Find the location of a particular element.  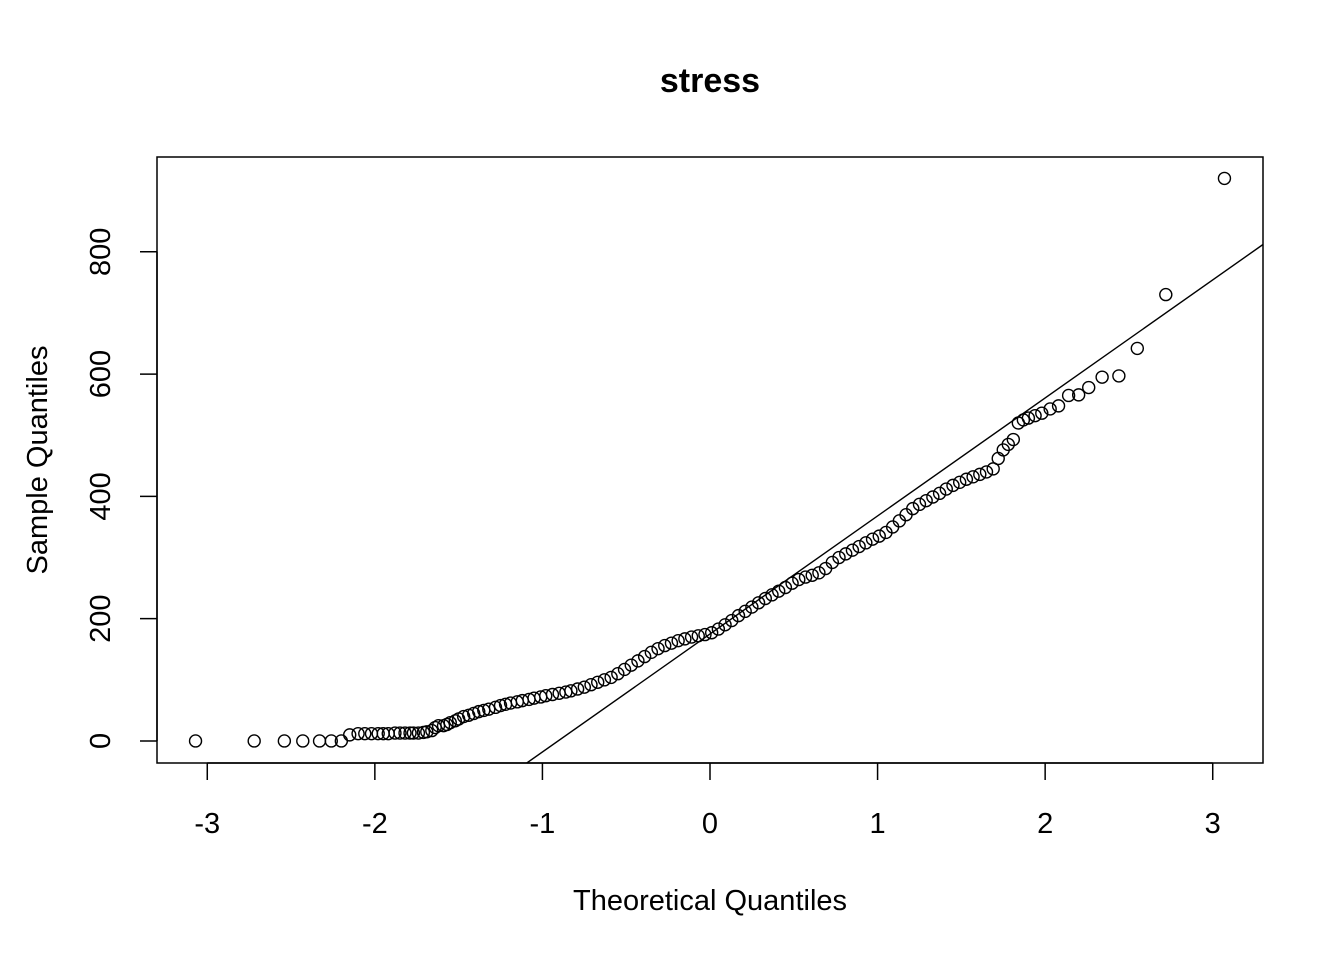

x-tick-label: -2 is located at coordinates (375, 824).